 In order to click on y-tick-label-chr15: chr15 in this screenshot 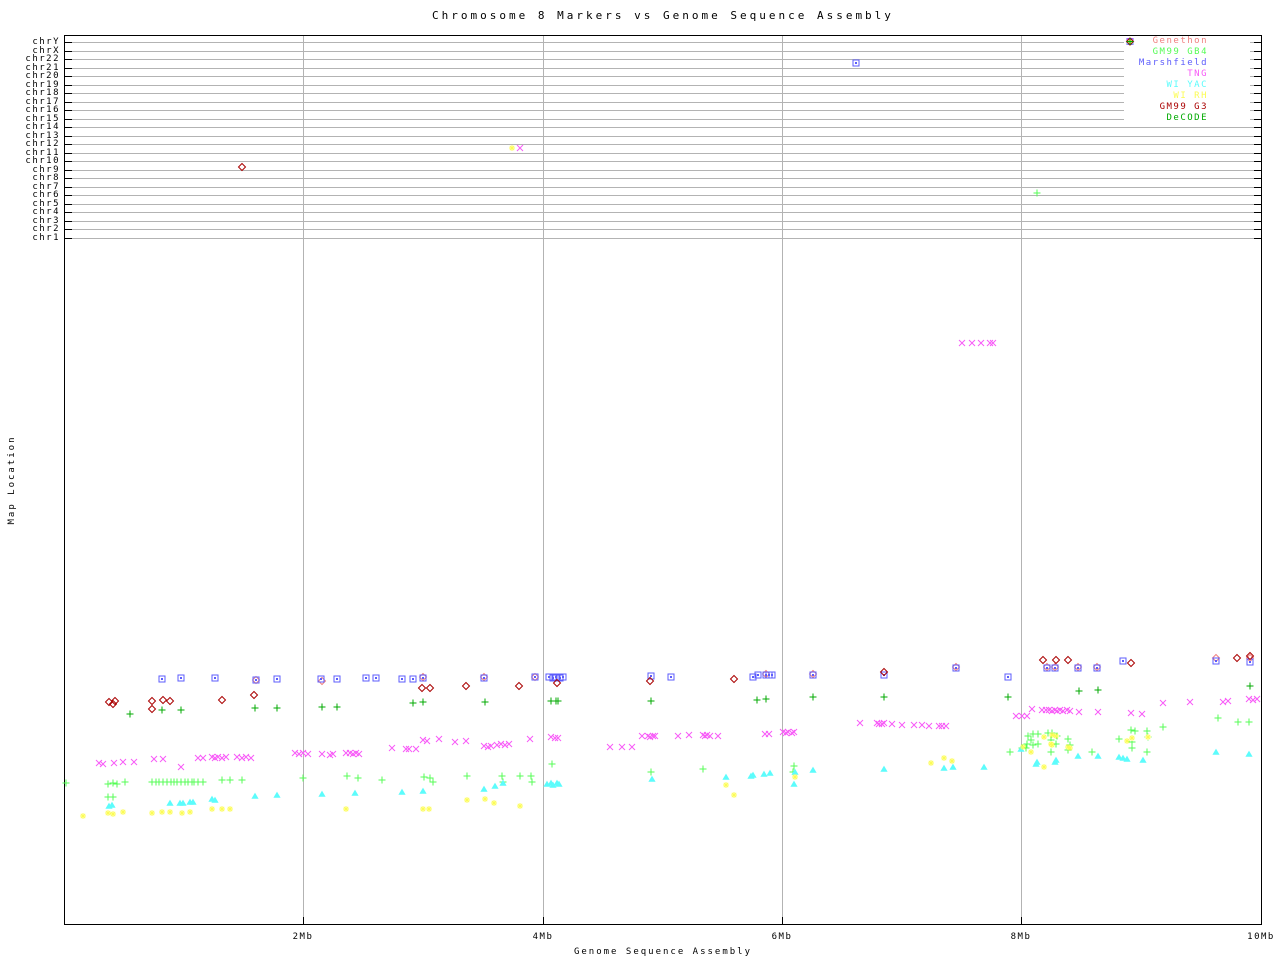, I will do `click(42, 119)`.